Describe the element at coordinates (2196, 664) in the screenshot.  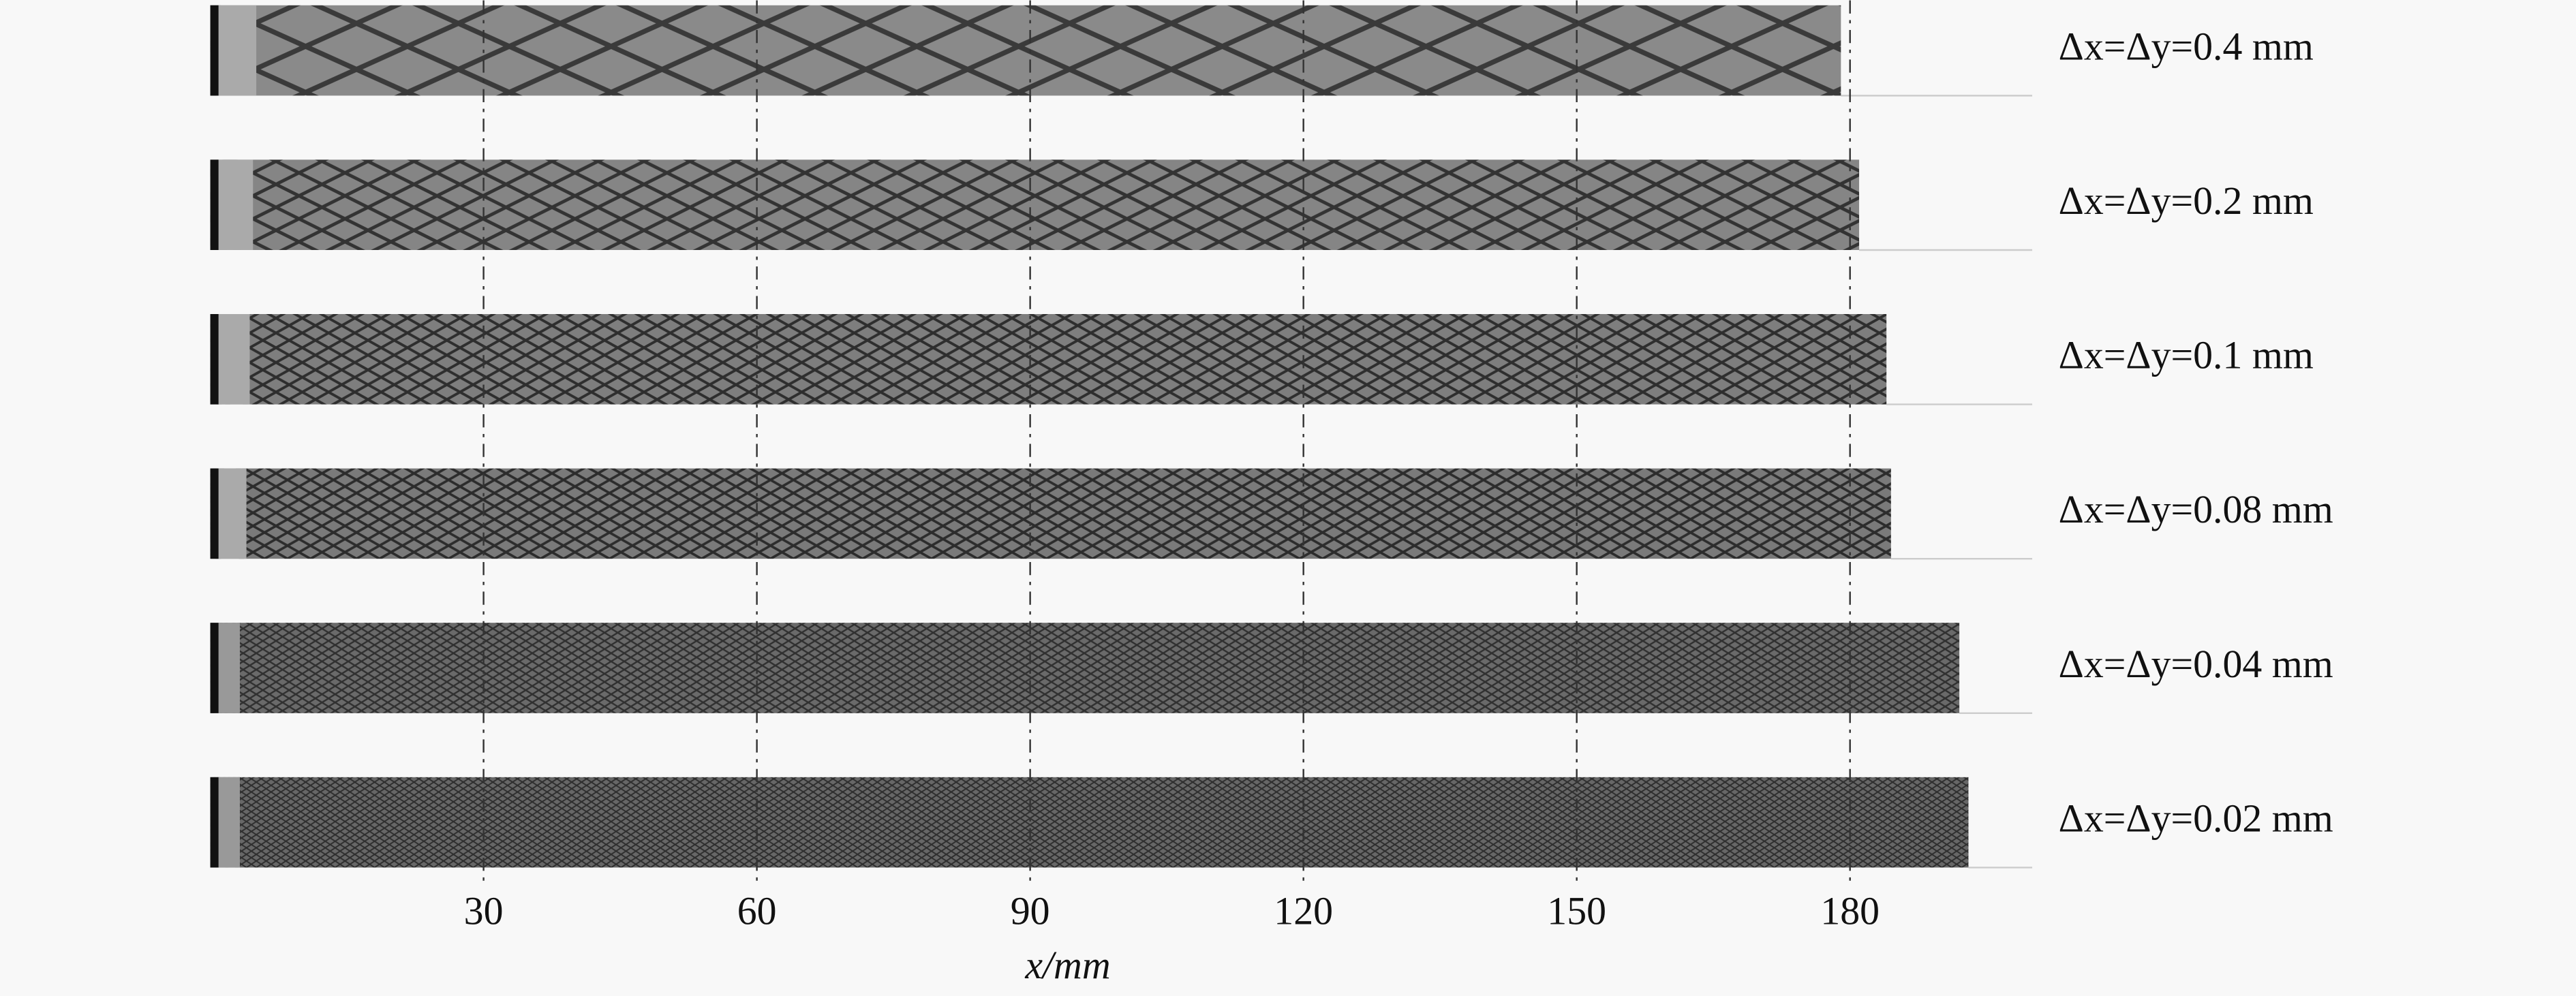
I see `strip-label: Δx=Δy=0.04 mm` at that location.